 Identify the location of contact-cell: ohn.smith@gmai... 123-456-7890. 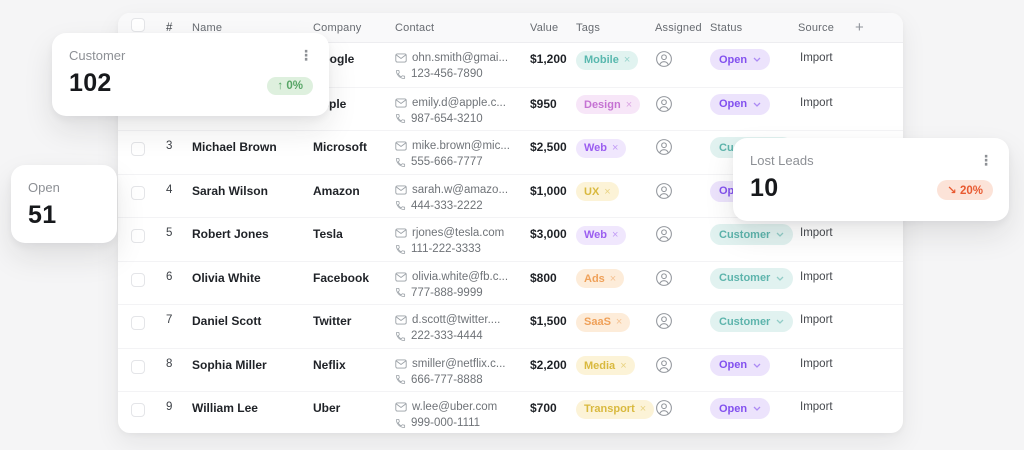
(462, 65).